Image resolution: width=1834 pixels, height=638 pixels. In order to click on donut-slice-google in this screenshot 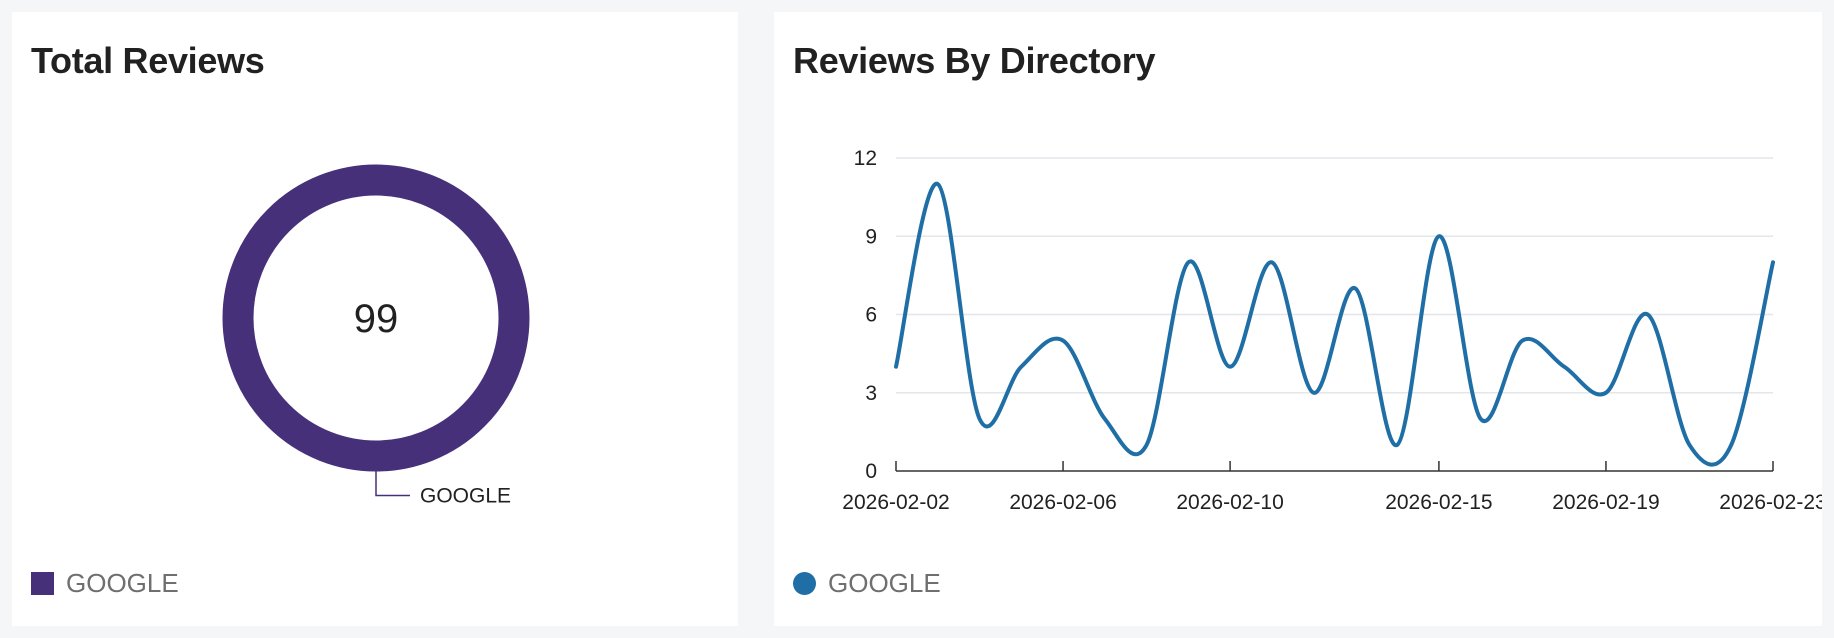, I will do `click(376, 318)`.